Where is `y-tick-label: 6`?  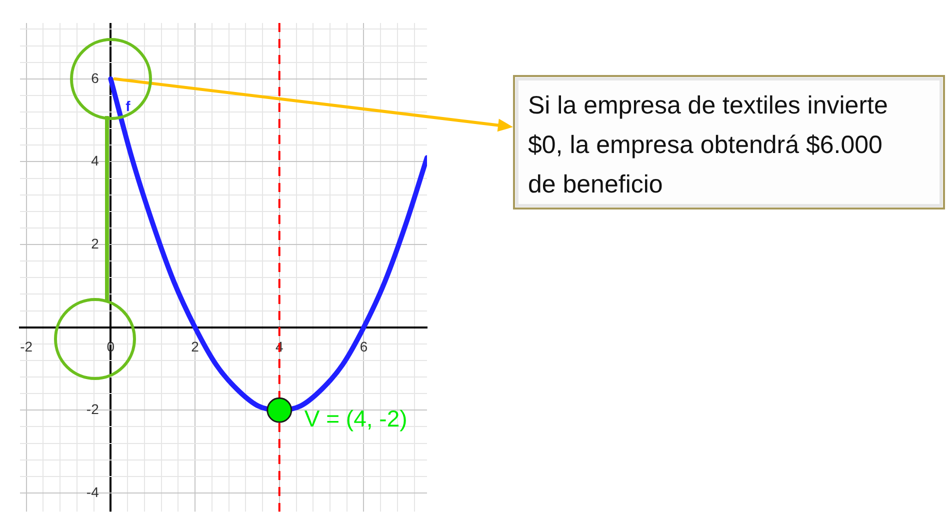 y-tick-label: 6 is located at coordinates (95, 78).